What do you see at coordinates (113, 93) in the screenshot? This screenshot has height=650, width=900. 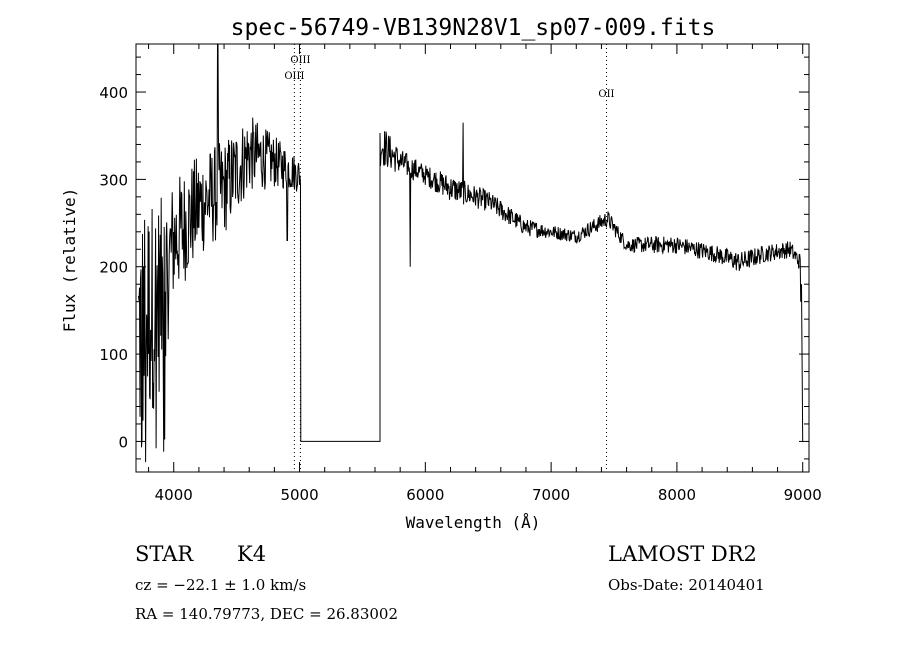 I see `y-tick-label: 400` at bounding box center [113, 93].